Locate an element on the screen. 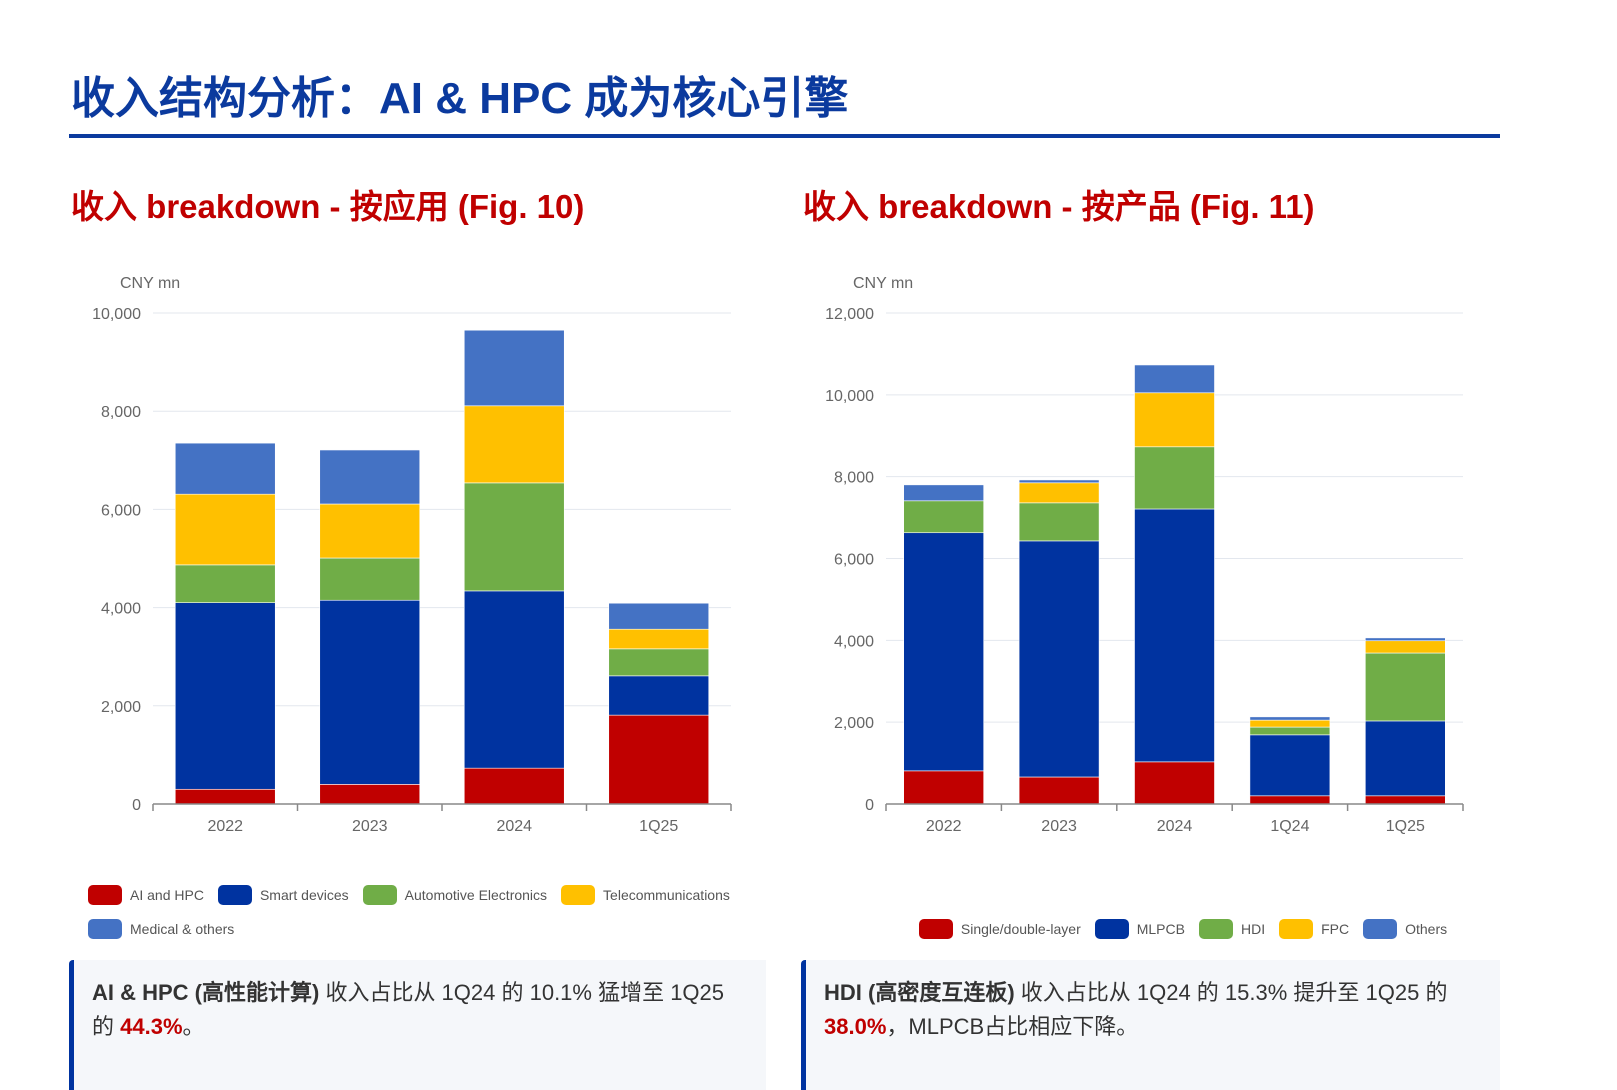  legend-item: Others is located at coordinates (1405, 929).